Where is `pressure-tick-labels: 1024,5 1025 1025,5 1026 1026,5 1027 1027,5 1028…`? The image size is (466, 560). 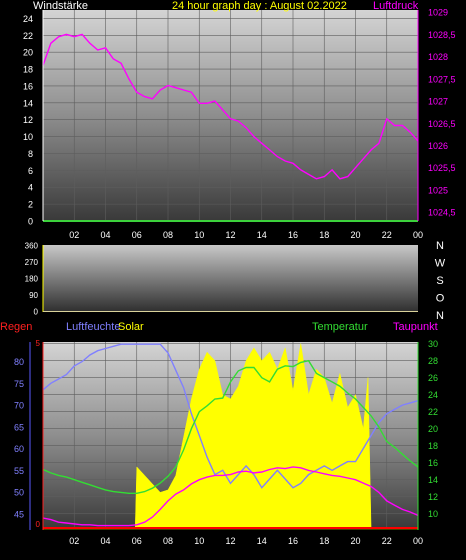 pressure-tick-labels: 1024,5 1025 1025,5 1026 1026,5 1027 1027,5 1028… is located at coordinates (442, 113).